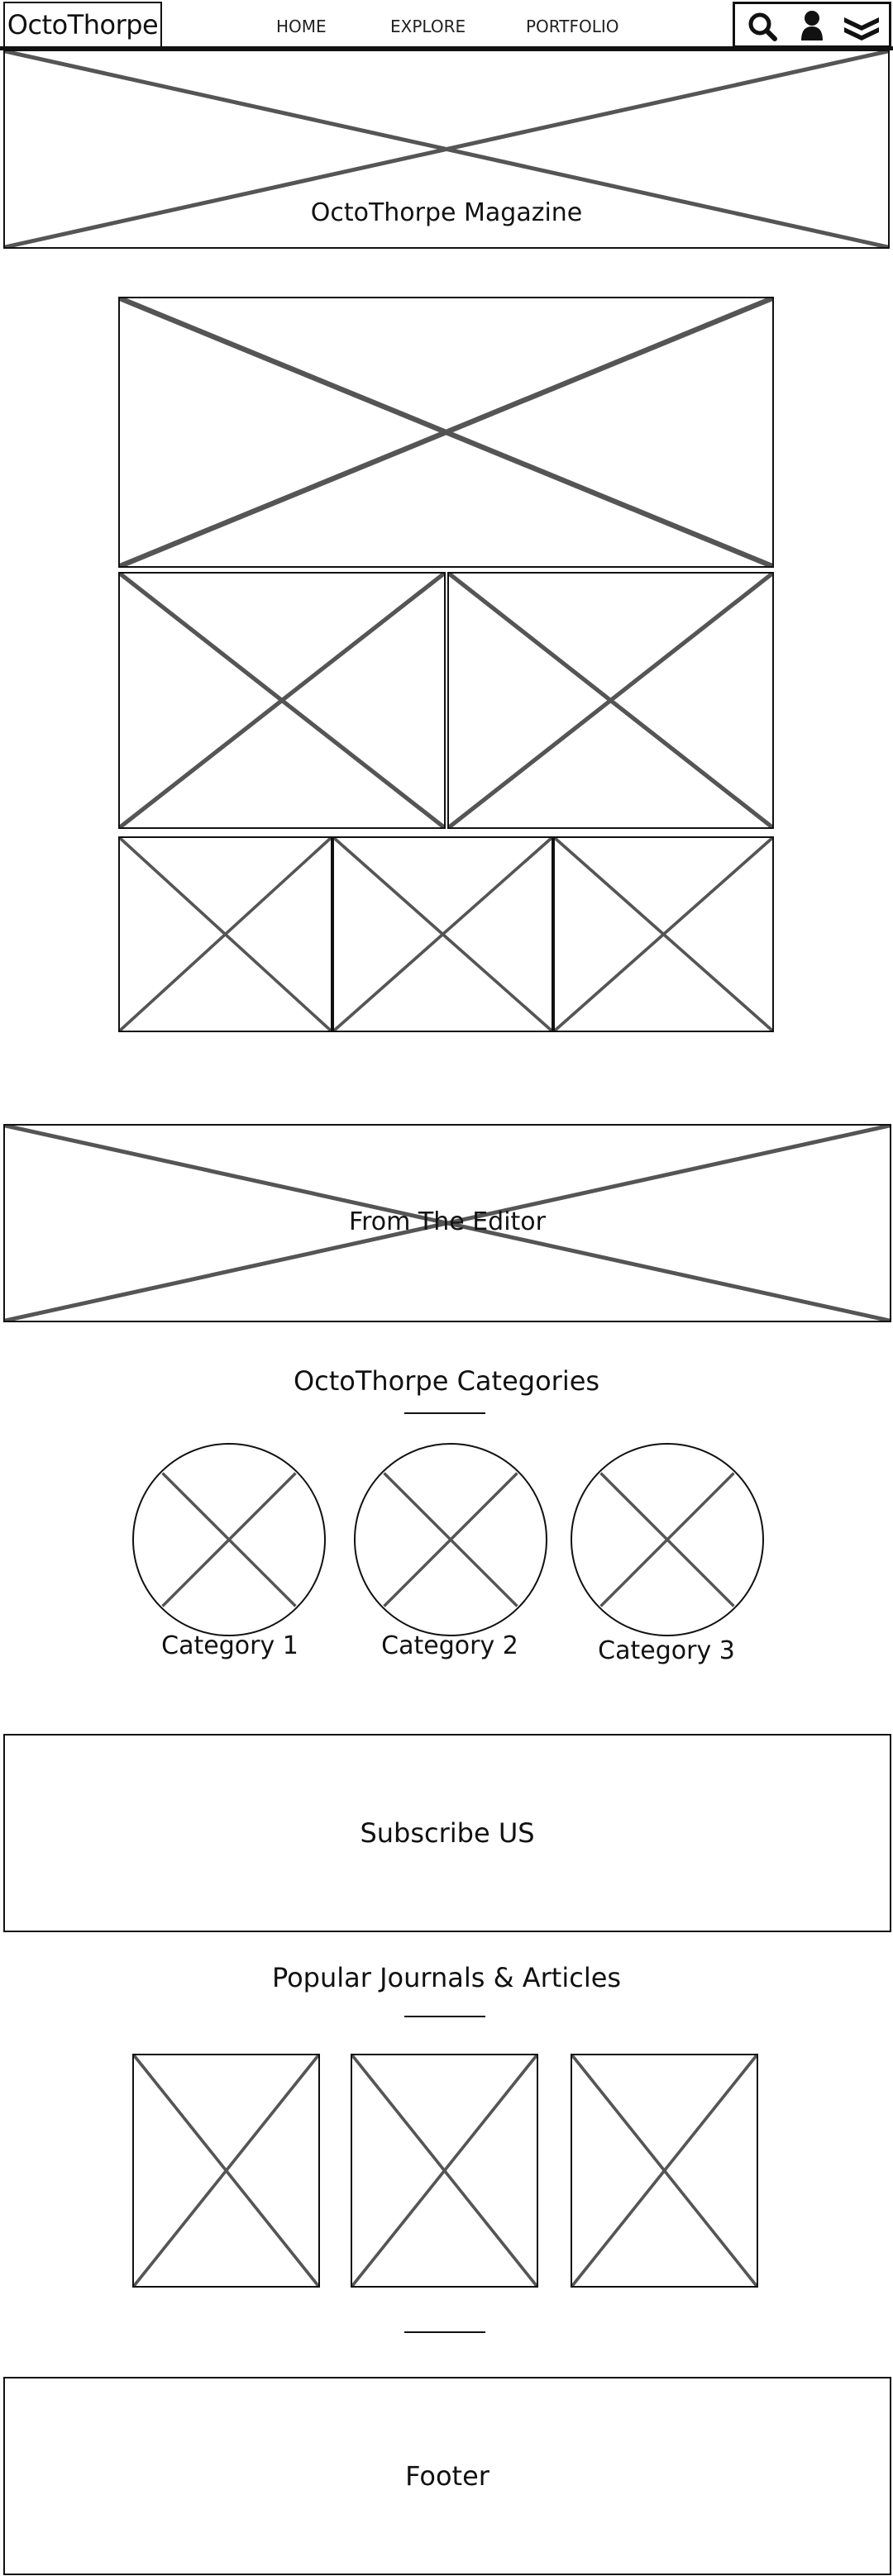 The width and height of the screenshot is (893, 2576). What do you see at coordinates (445, 1413) in the screenshot?
I see `categories-underline` at bounding box center [445, 1413].